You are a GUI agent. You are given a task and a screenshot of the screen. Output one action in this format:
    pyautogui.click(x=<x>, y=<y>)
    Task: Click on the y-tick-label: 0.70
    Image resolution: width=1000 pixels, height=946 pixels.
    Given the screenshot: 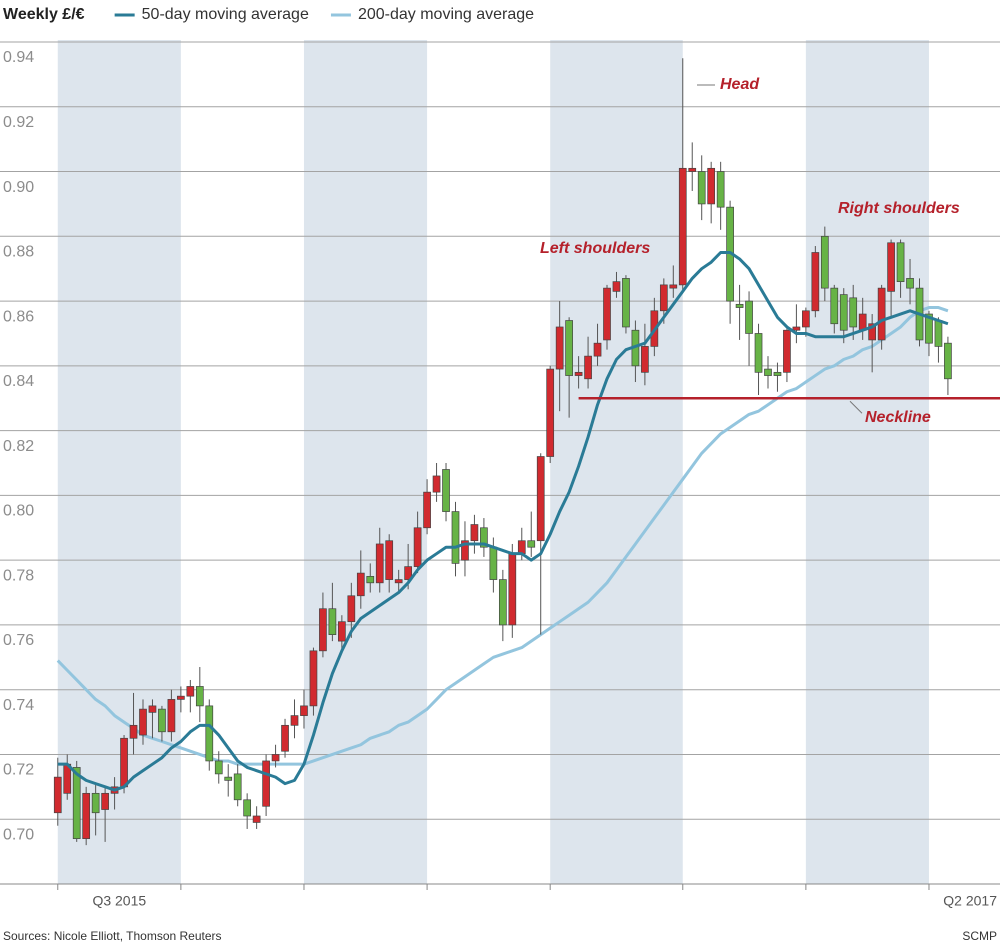 What is the action you would take?
    pyautogui.click(x=18, y=834)
    